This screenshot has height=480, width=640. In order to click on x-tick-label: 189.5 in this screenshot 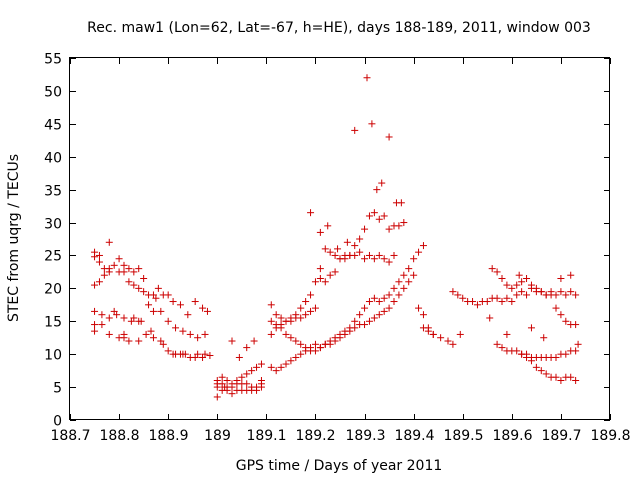, I will do `click(463, 436)`.